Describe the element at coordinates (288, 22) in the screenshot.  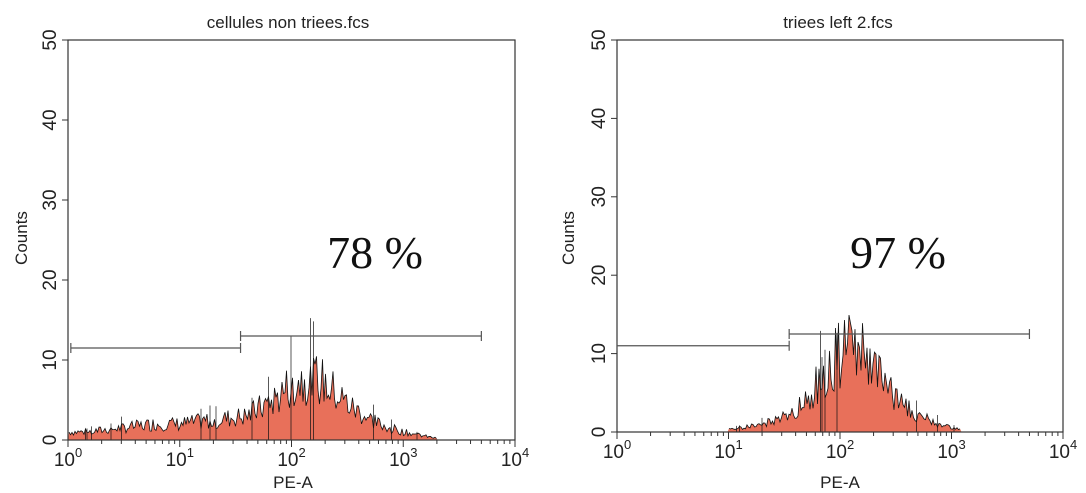
I see `chart-title: cellules non triees.fcs` at that location.